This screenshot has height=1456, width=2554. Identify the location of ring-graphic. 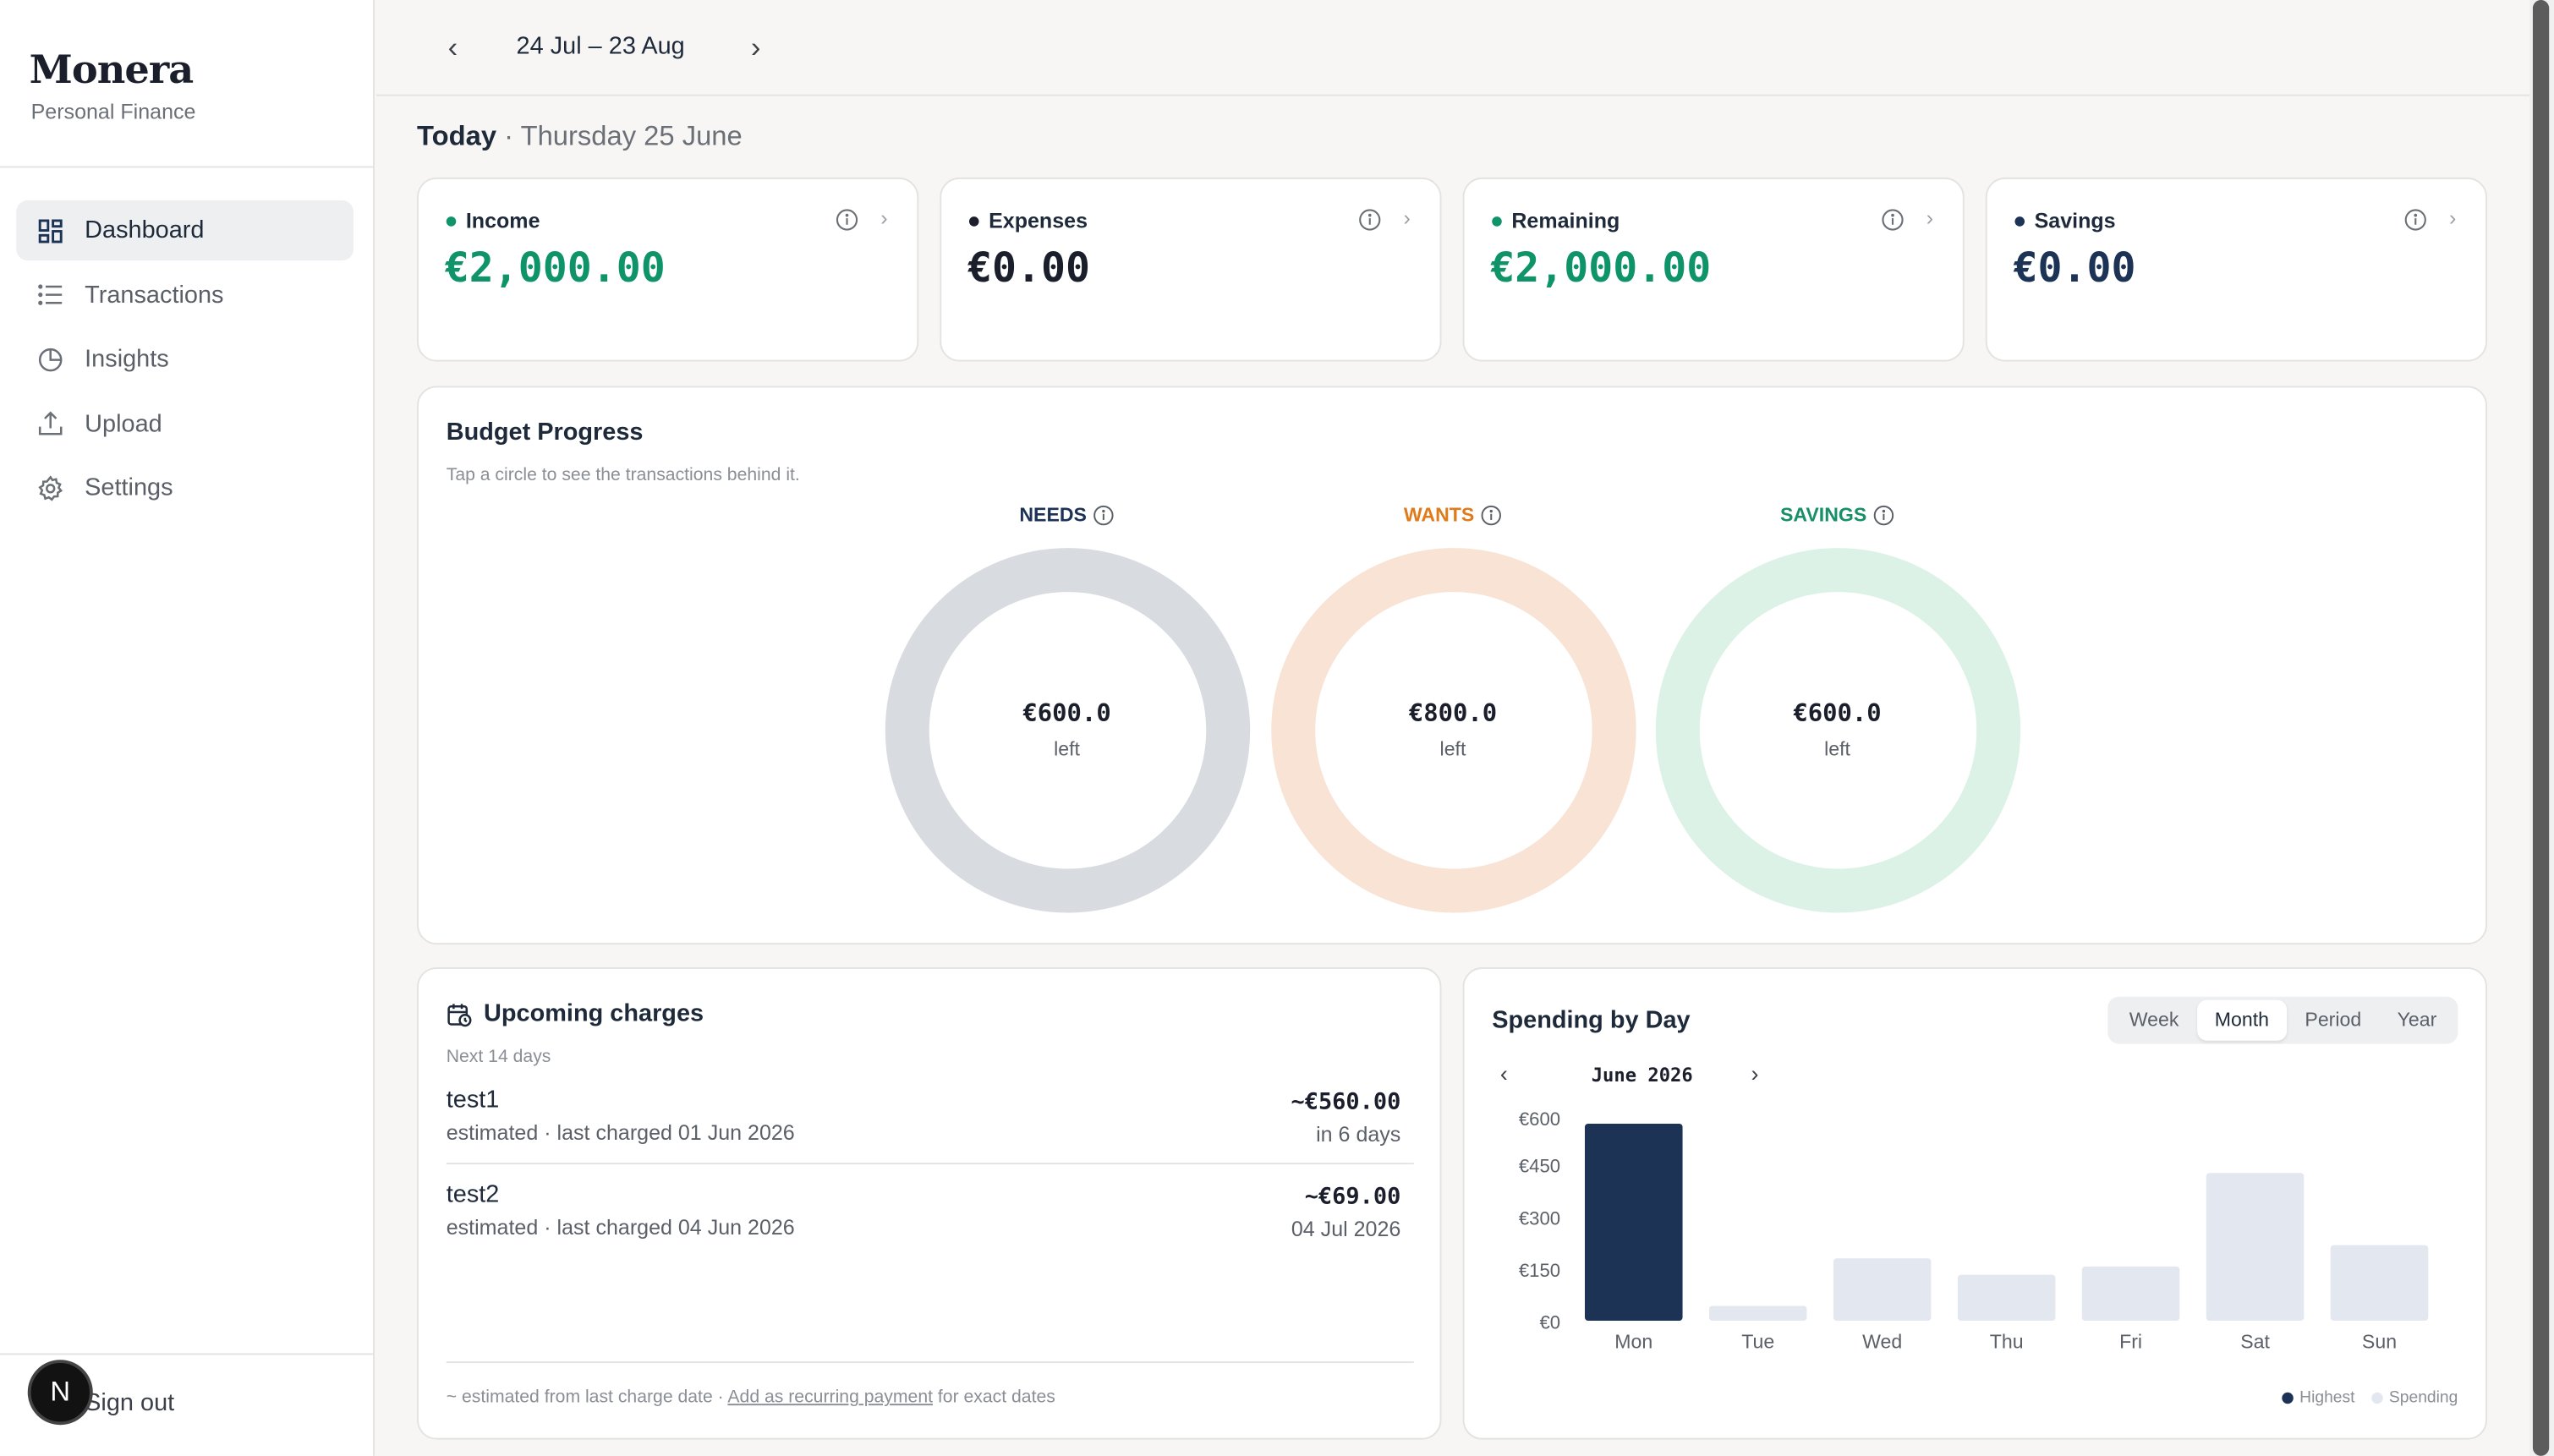
(1067, 731).